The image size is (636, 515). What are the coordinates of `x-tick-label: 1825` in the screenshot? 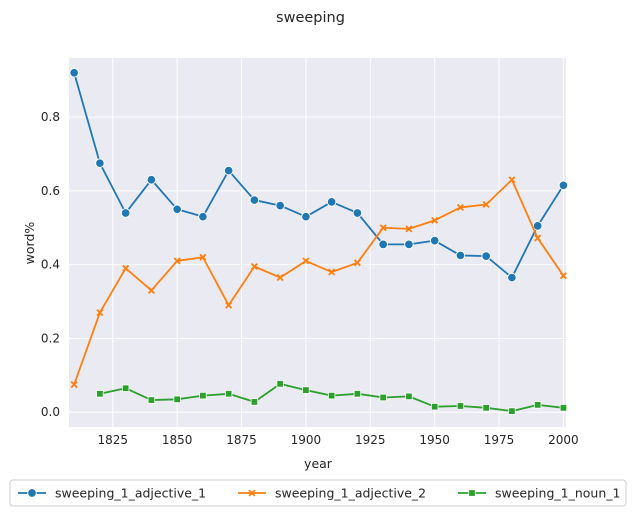 It's located at (113, 440).